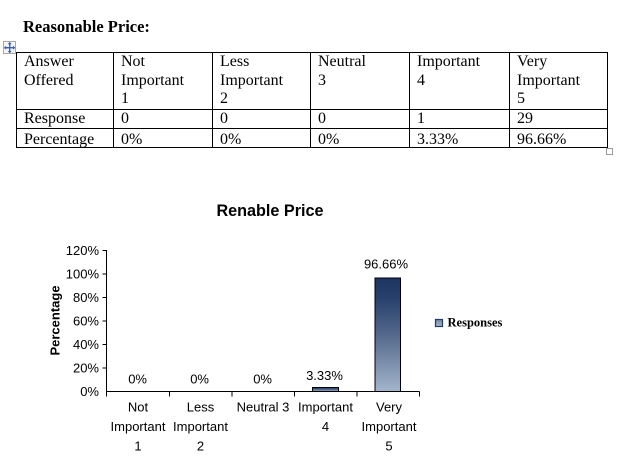 Image resolution: width=621 pixels, height=468 pixels. I want to click on svg-text: Not, so click(138, 407).